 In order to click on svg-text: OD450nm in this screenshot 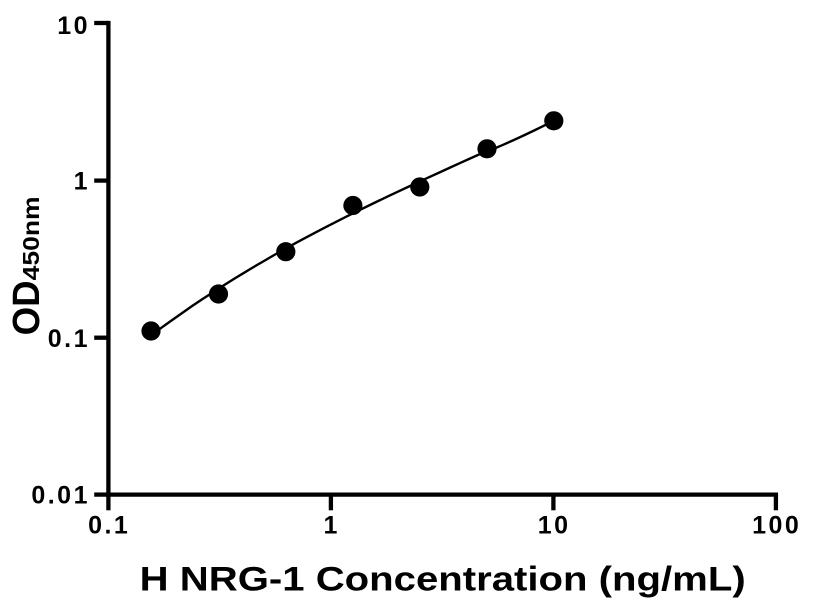, I will do `click(27, 265)`.